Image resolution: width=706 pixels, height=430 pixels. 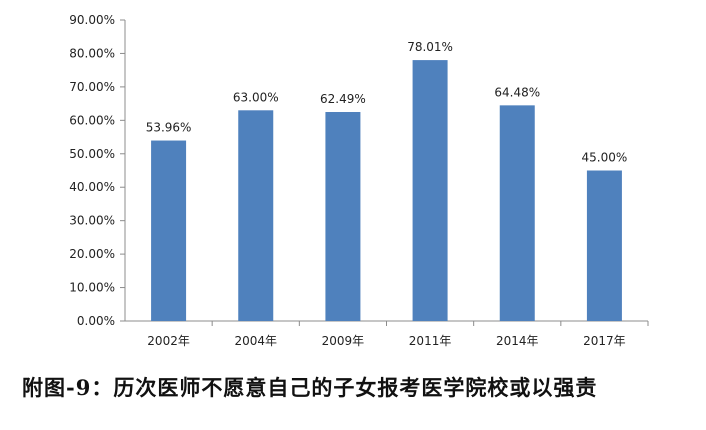 What do you see at coordinates (92, 120) in the screenshot?
I see `y-tick-label: 60.00%` at bounding box center [92, 120].